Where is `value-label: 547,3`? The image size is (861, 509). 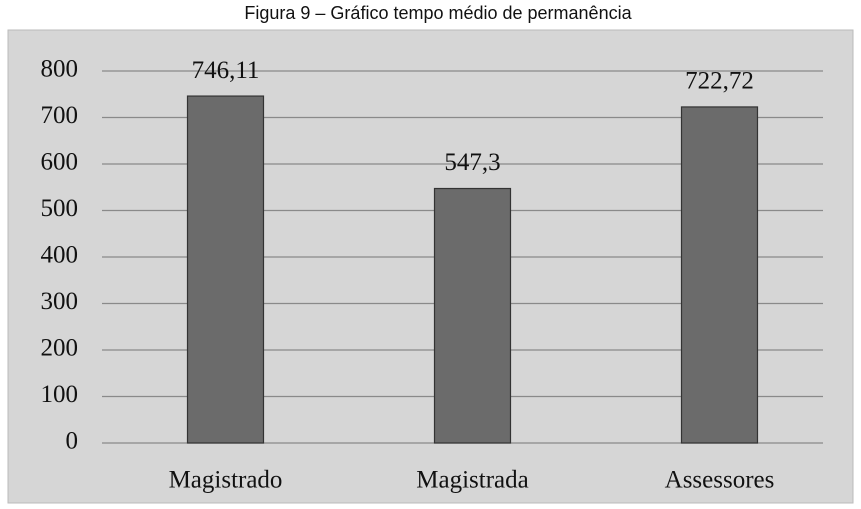 value-label: 547,3 is located at coordinates (472, 162).